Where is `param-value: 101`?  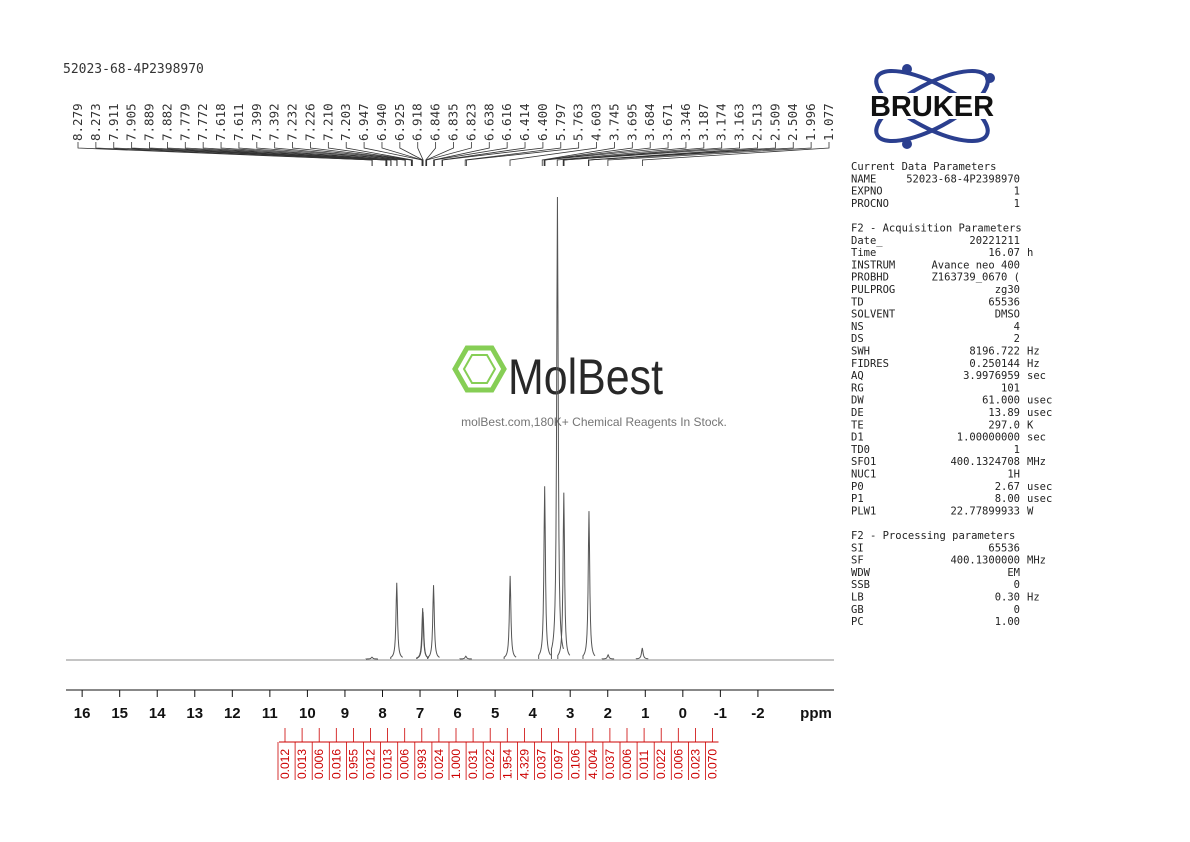 param-value: 101 is located at coordinates (1010, 388).